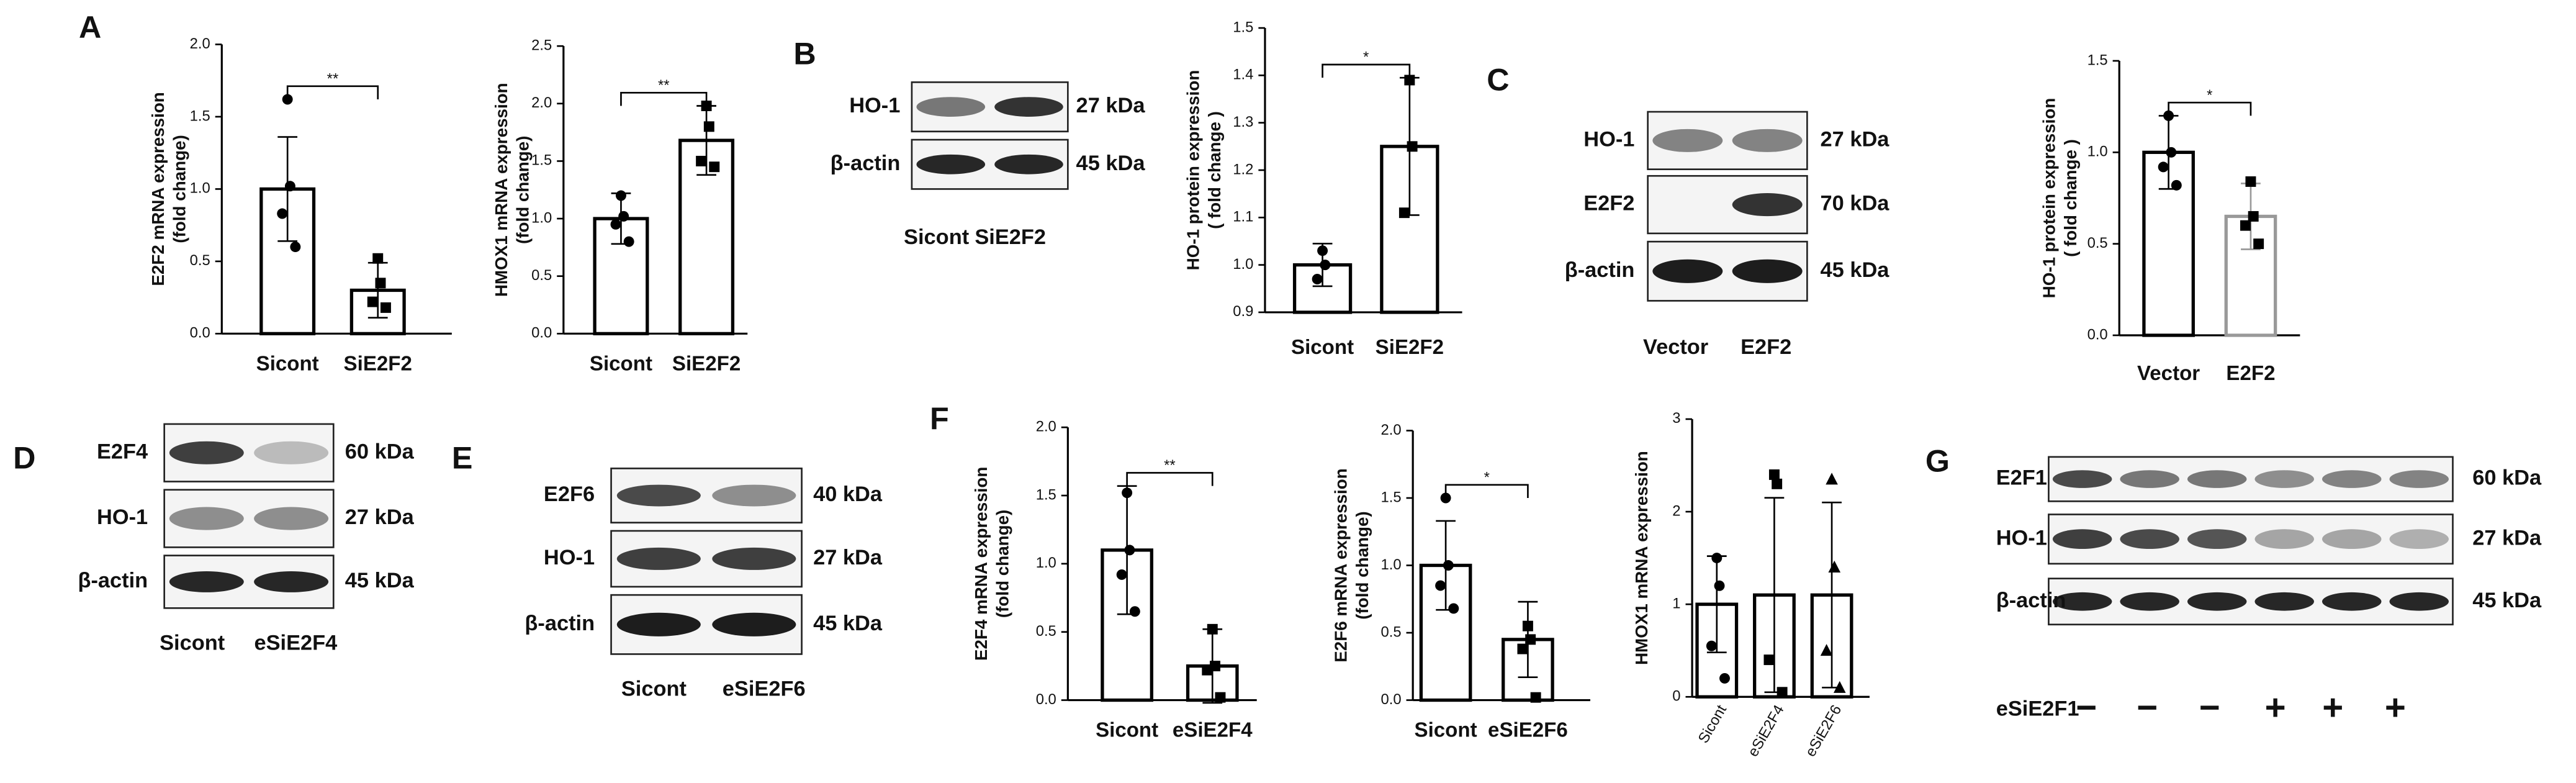 The image size is (2576, 783). I want to click on y-tick-label: 1.0, so click(1046, 562).